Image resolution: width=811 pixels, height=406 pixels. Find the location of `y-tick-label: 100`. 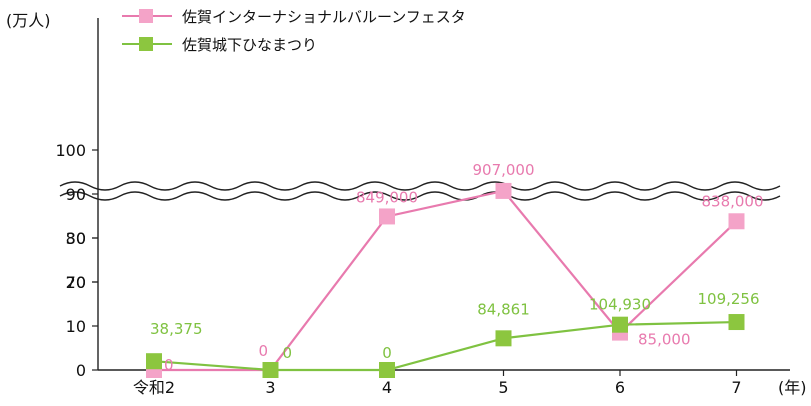

y-tick-label: 100 is located at coordinates (70, 150).